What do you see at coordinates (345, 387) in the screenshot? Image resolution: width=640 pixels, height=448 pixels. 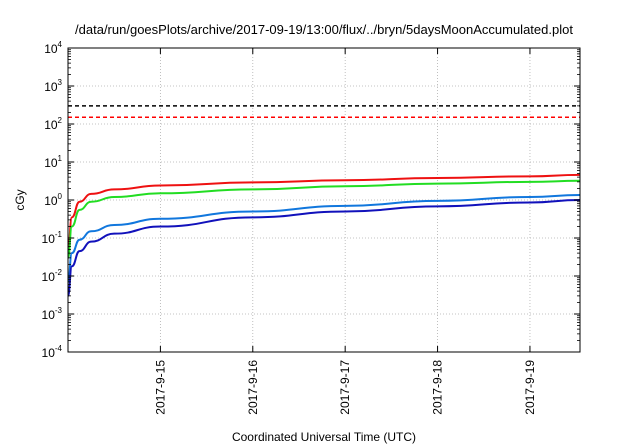 I see `x-tick-label: 2017-9-17` at bounding box center [345, 387].